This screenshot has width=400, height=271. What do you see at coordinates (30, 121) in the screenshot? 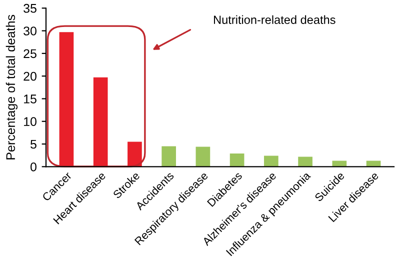
I see `y-tick-label: 10` at bounding box center [30, 121].